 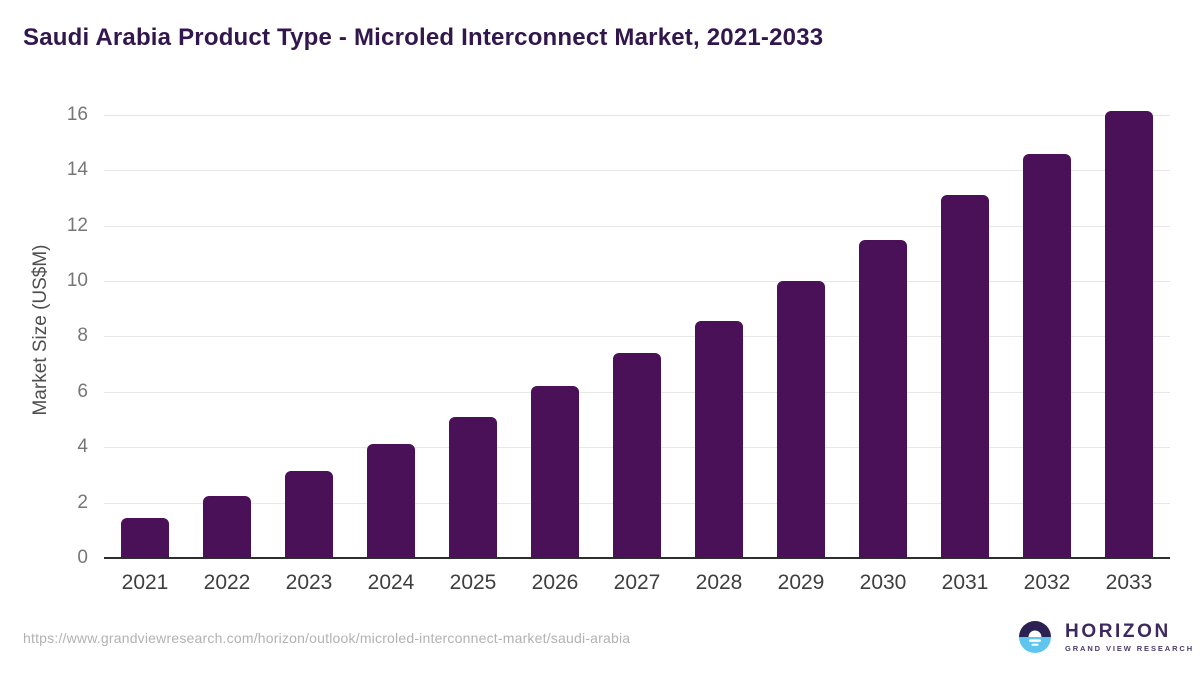 I want to click on horizon-sunset-icon, so click(x=1035, y=637).